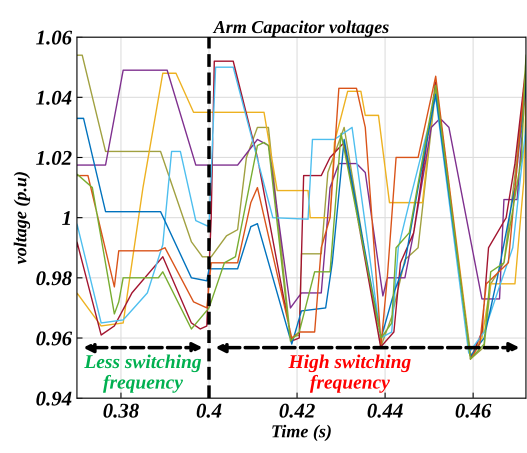 This screenshot has height=453, width=527. Describe the element at coordinates (54, 338) in the screenshot. I see `y-tick-label: 0.96` at that location.